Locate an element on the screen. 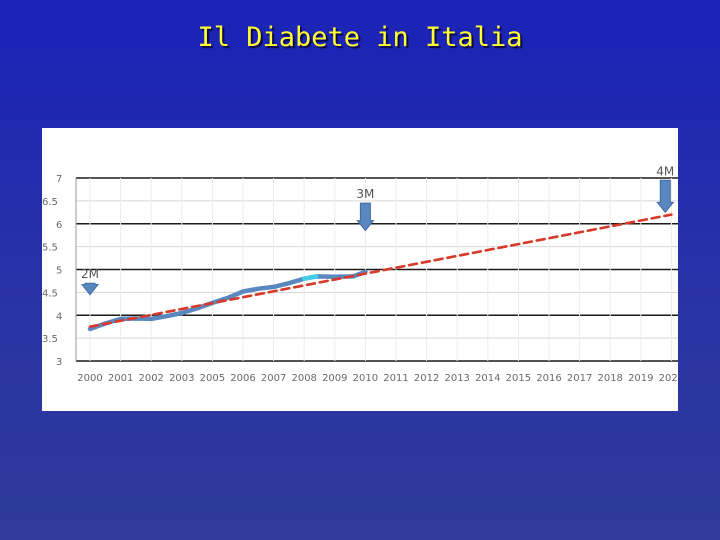 The image size is (720, 540). y-tick-label: 4 is located at coordinates (59, 316).